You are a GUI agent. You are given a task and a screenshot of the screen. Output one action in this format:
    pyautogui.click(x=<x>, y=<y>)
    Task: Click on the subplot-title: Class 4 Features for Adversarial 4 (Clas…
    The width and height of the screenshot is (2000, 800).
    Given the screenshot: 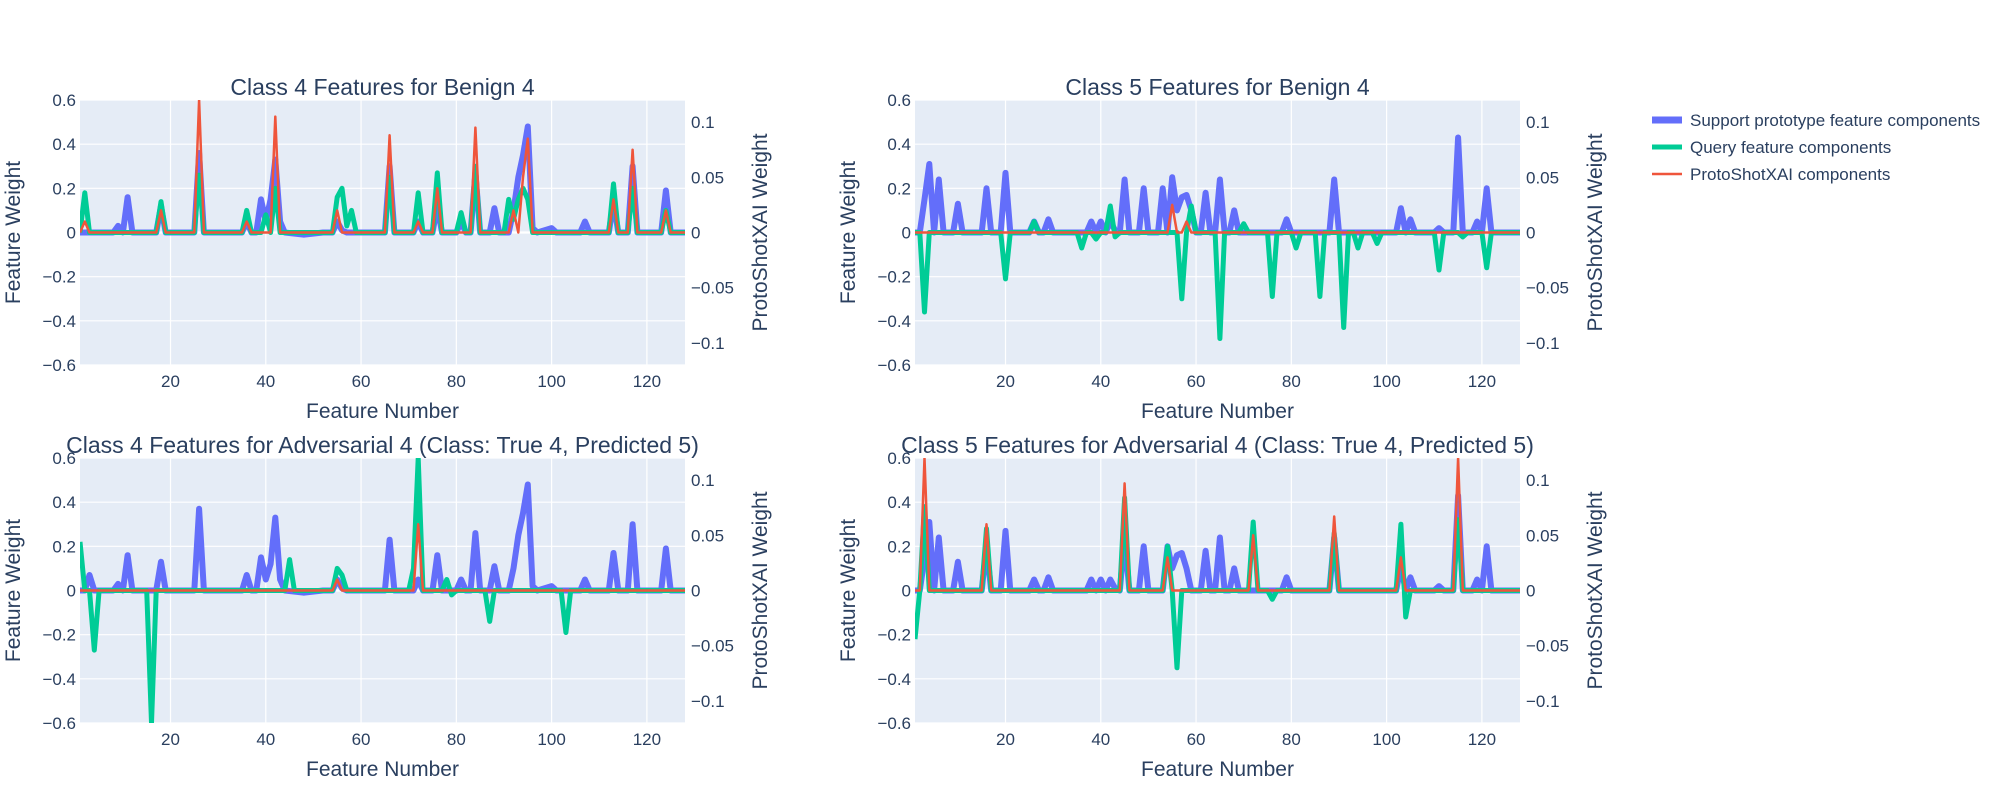 What is the action you would take?
    pyautogui.click(x=382, y=445)
    